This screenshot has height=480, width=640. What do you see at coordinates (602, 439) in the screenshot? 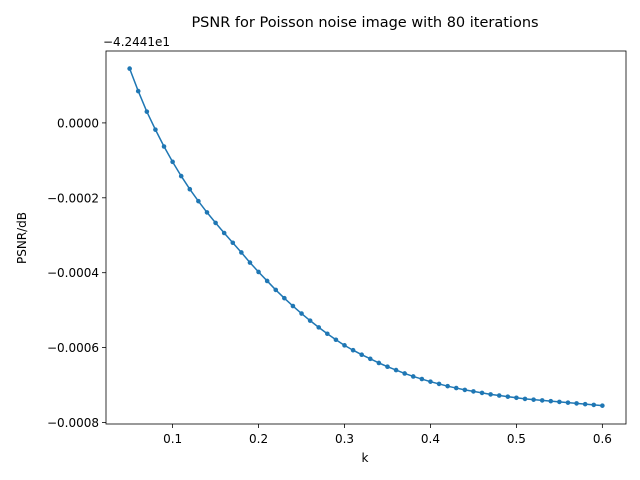
I see `x-tick-label: 0.6` at bounding box center [602, 439].